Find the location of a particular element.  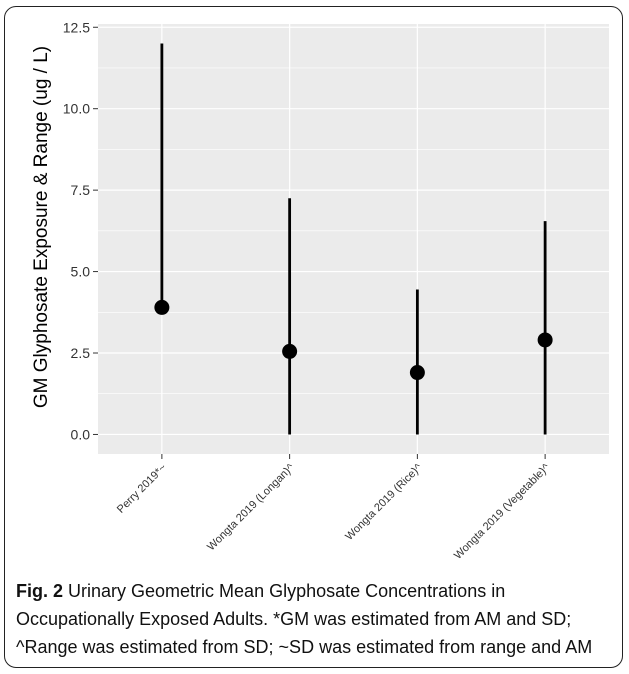

gm-points is located at coordinates (353, 340).